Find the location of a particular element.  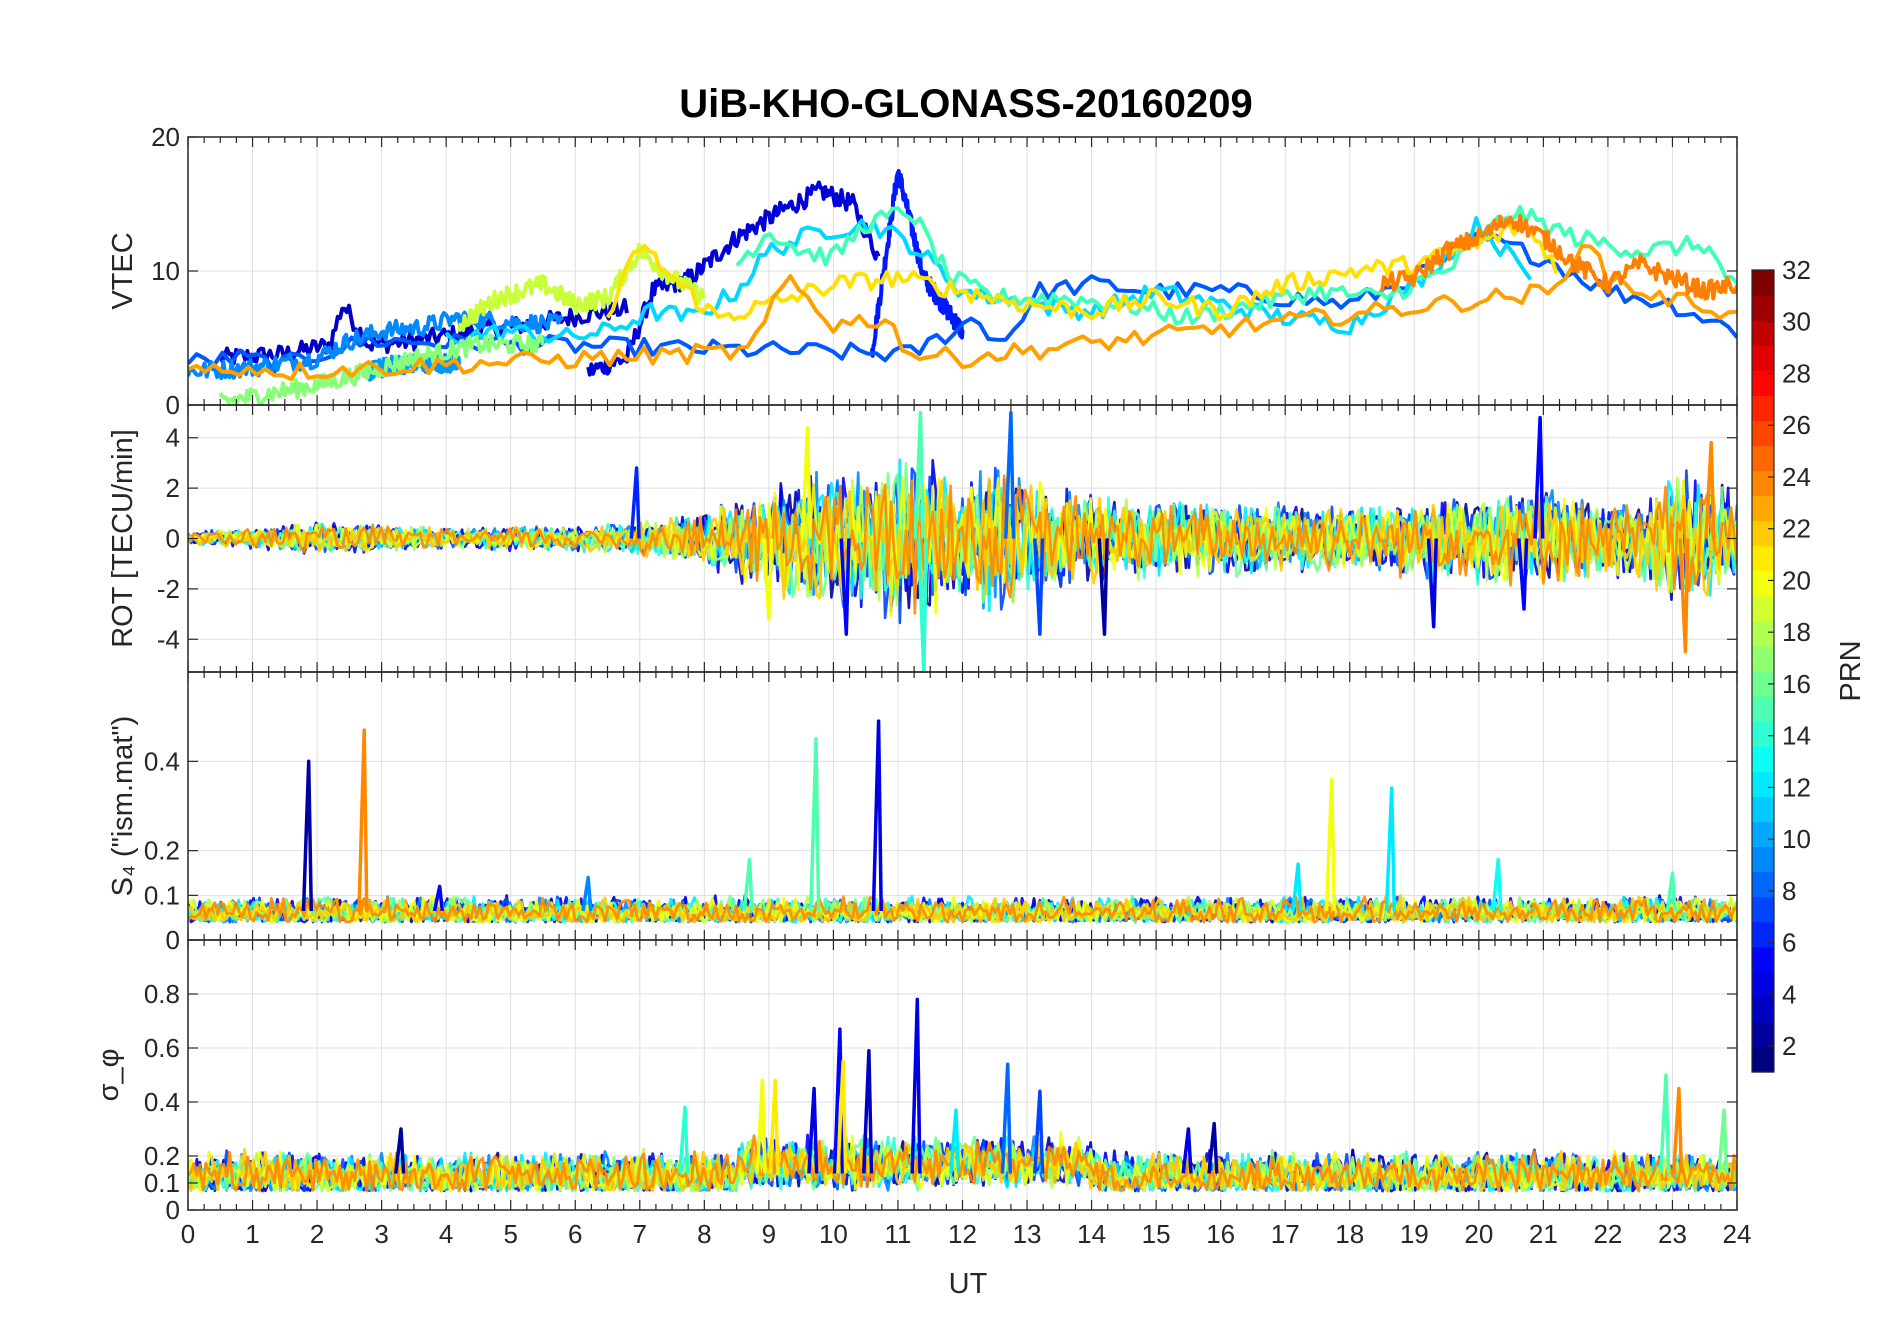

colorbar-tick-label: 6 is located at coordinates (1789, 943).